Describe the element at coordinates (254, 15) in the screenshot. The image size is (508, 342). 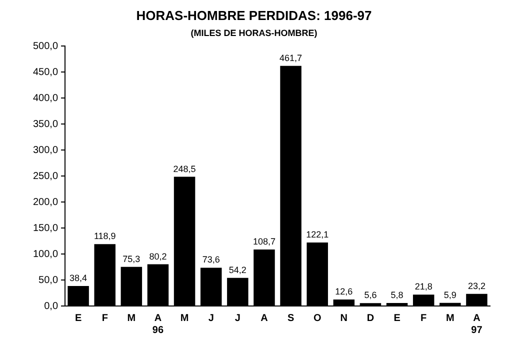
I see `chart-title: HORAS-HOMBRE PERDIDAS: 1996-97` at that location.